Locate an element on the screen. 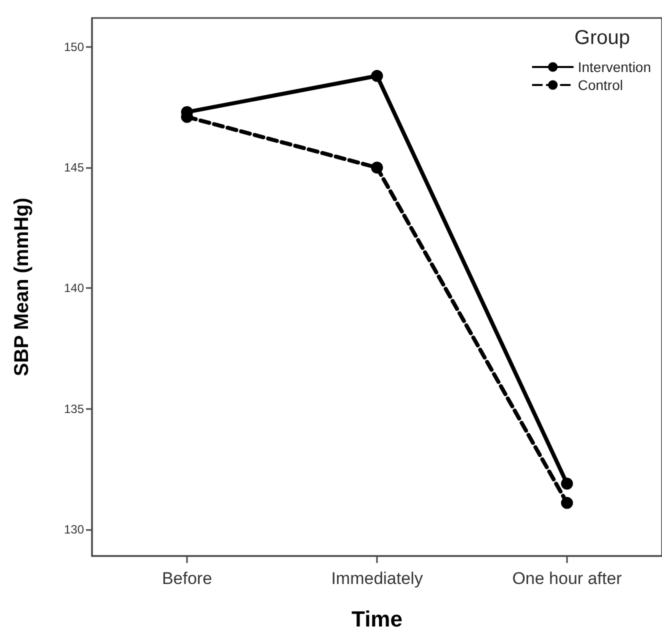 The width and height of the screenshot is (662, 642). y-tick-label: 150 is located at coordinates (74, 47).